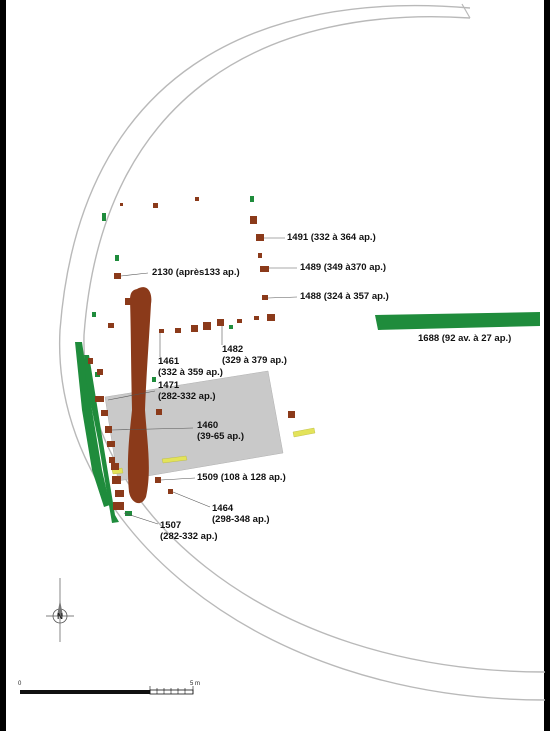 This screenshot has width=550, height=731. Describe the element at coordinates (60, 610) in the screenshot. I see `north-arrow-icon: N` at that location.